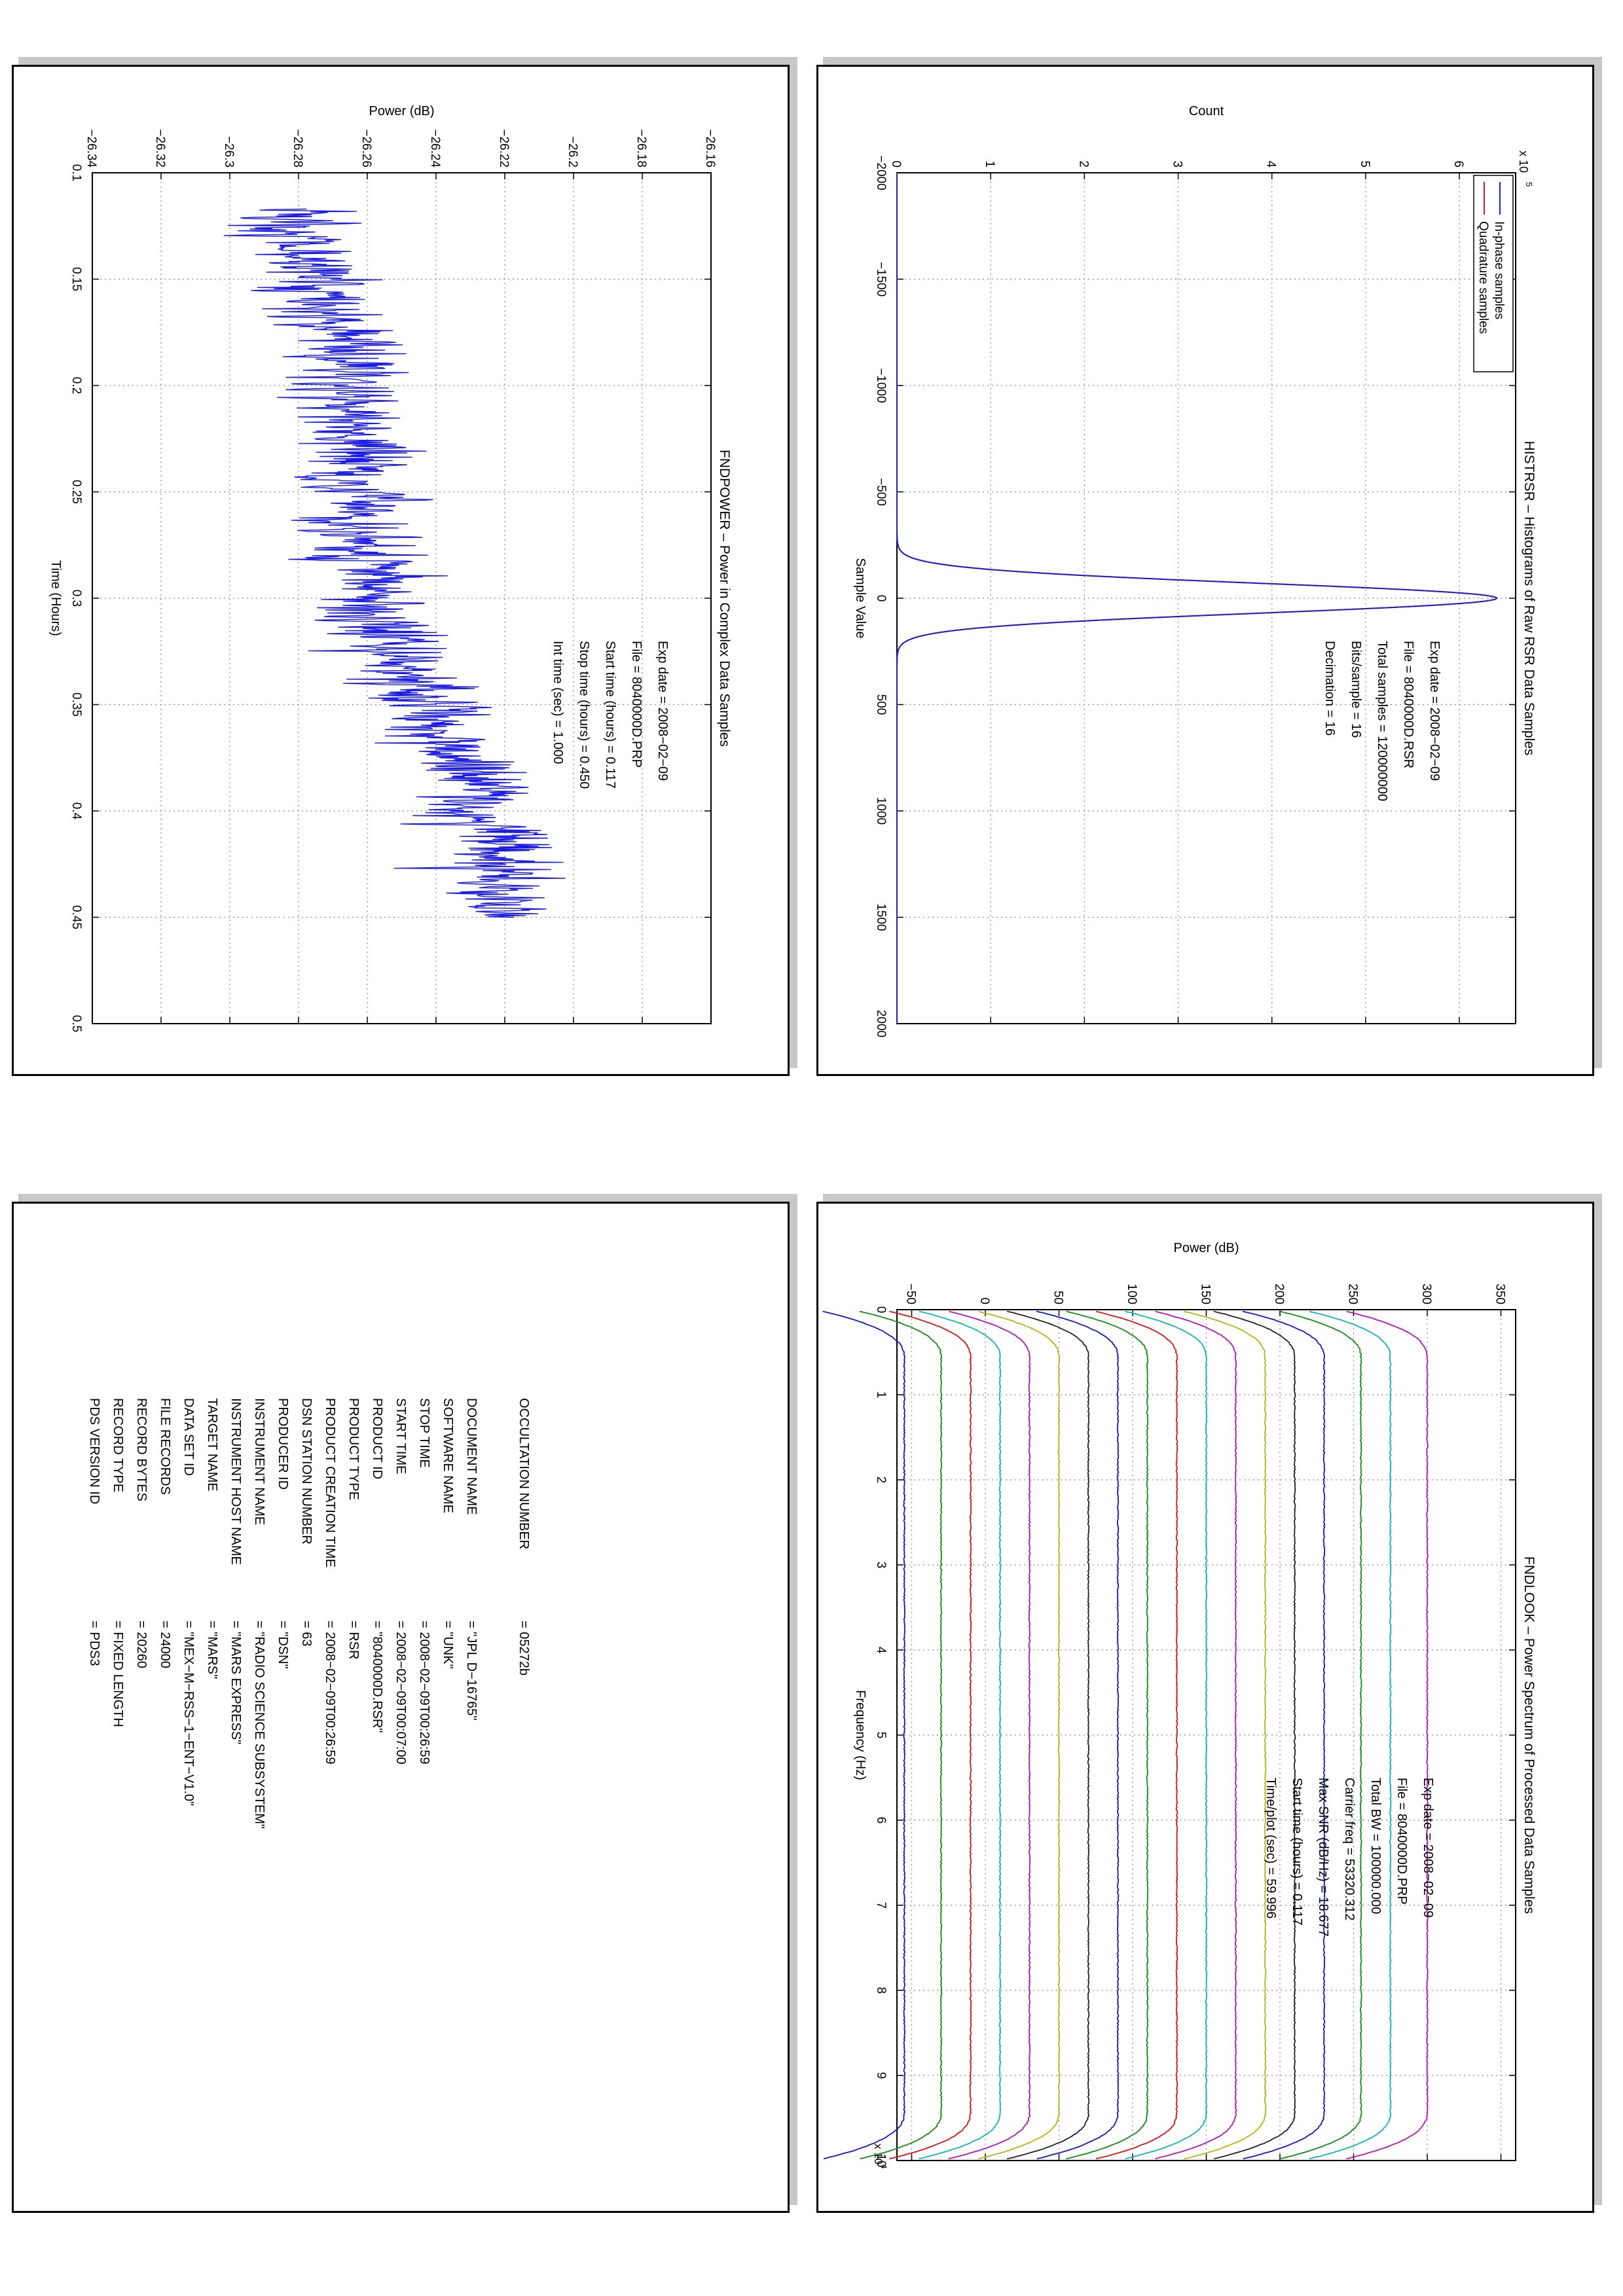 The image size is (1623, 2296). What do you see at coordinates (1197, 598) in the screenshot?
I see `series-line` at bounding box center [1197, 598].